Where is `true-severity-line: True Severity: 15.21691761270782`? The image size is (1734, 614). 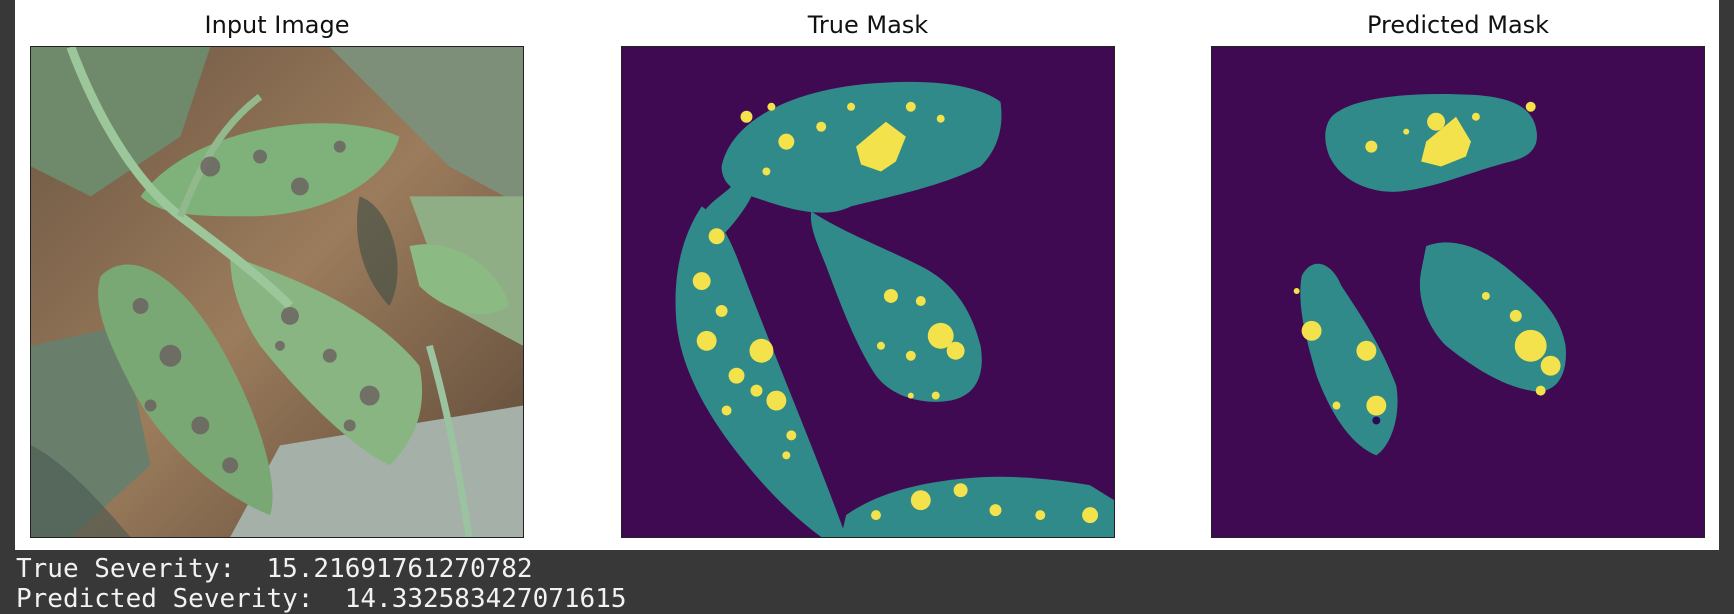
true-severity-line: True Severity: 15.21691761270782 is located at coordinates (274, 569).